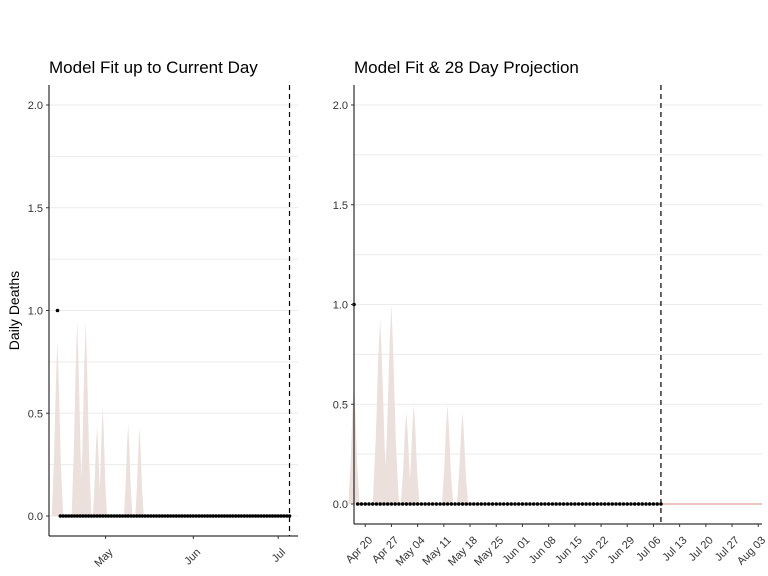 The height and width of the screenshot is (576, 768). What do you see at coordinates (192, 556) in the screenshot?
I see `x-tick-label: Jun` at bounding box center [192, 556].